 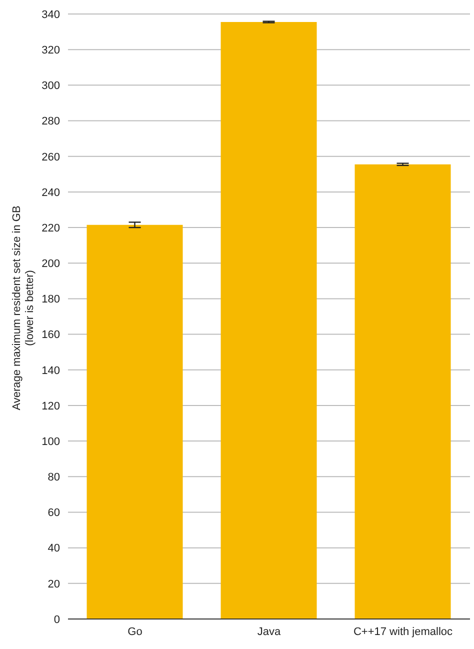 I want to click on y-tick-label: 40, so click(x=54, y=548).